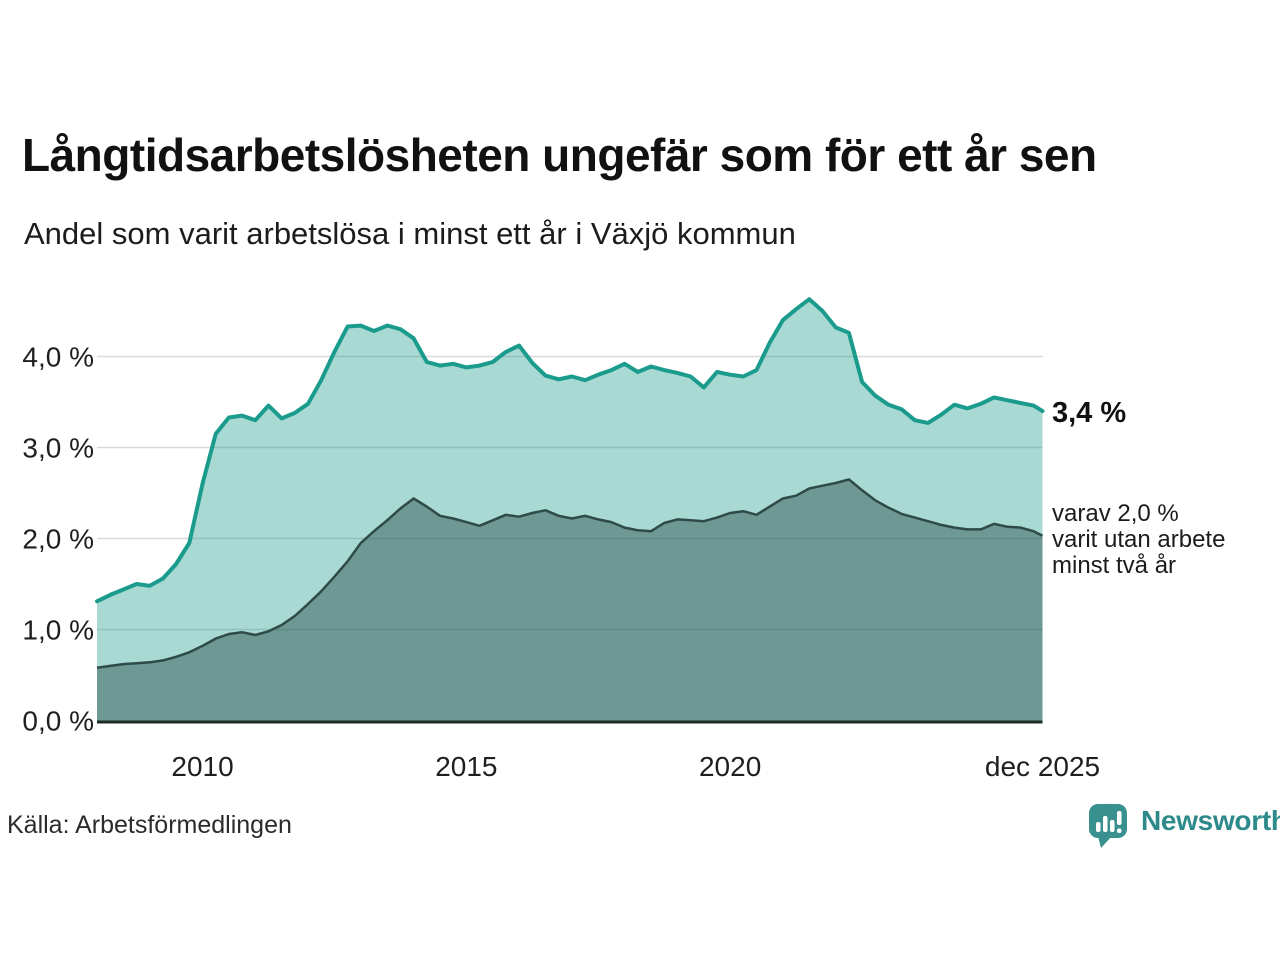 The width and height of the screenshot is (1280, 960). I want to click on latest-value-annotation: 3,4 %, so click(1089, 413).